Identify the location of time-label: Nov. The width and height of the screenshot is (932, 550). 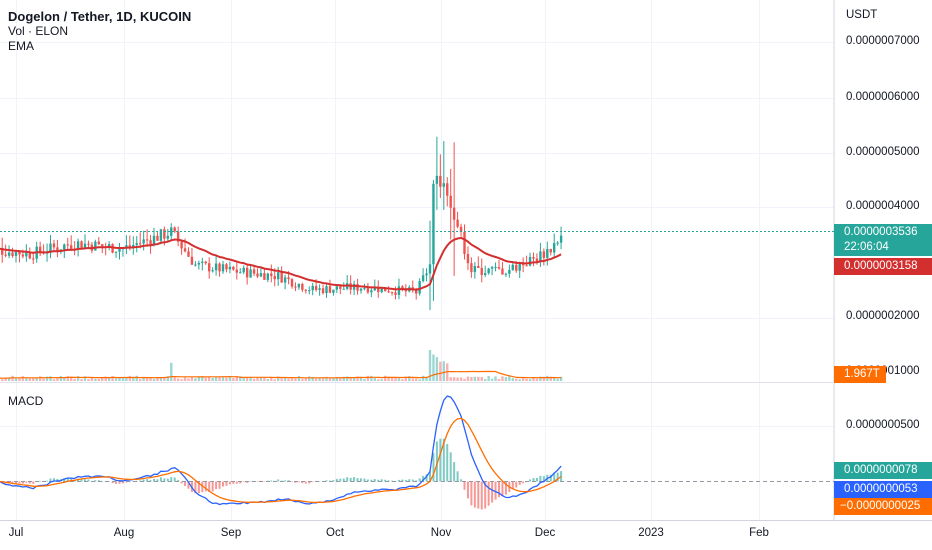
(441, 533).